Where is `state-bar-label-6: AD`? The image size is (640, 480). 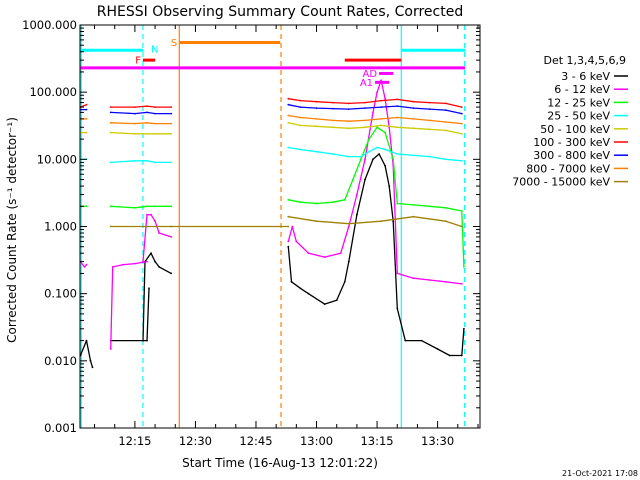
state-bar-label-6: AD is located at coordinates (370, 74).